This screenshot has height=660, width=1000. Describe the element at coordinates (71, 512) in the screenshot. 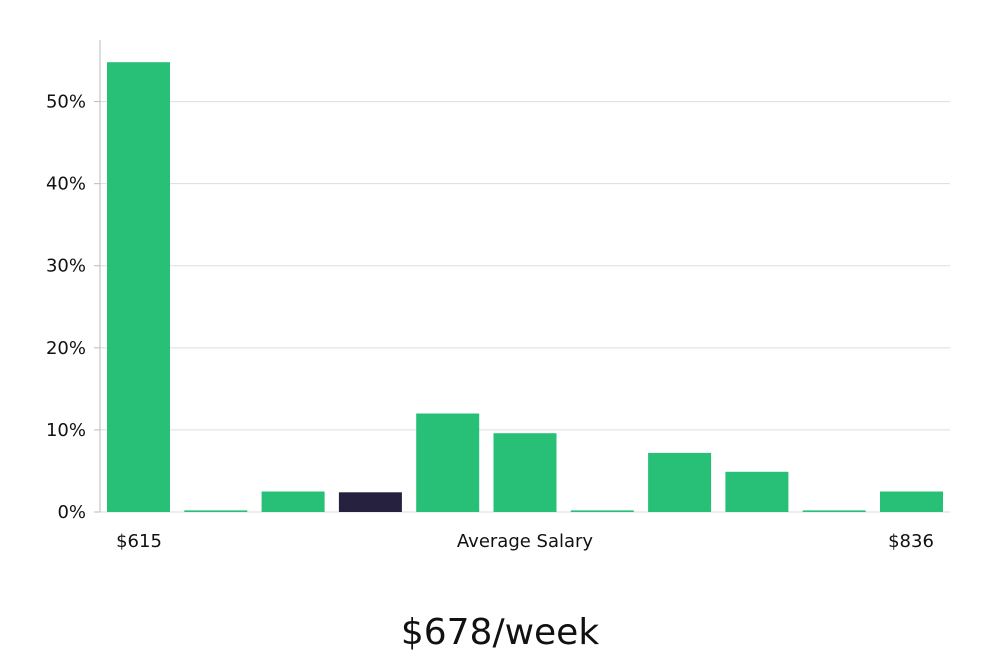

I see `y-tick-label: 0%` at that location.